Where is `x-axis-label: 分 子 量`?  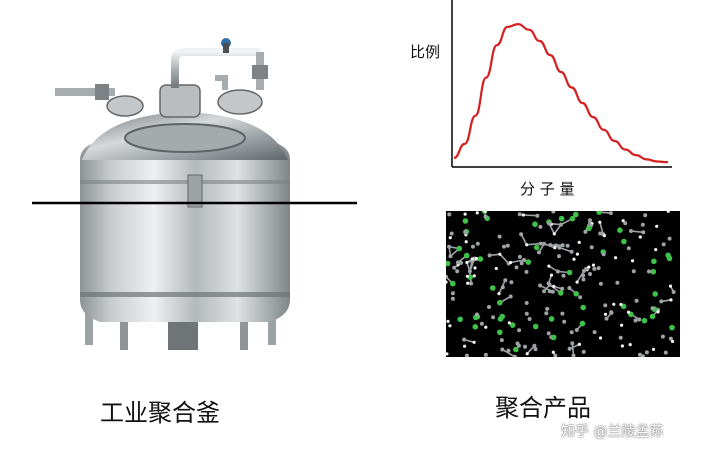 x-axis-label: 分 子 量 is located at coordinates (547, 189).